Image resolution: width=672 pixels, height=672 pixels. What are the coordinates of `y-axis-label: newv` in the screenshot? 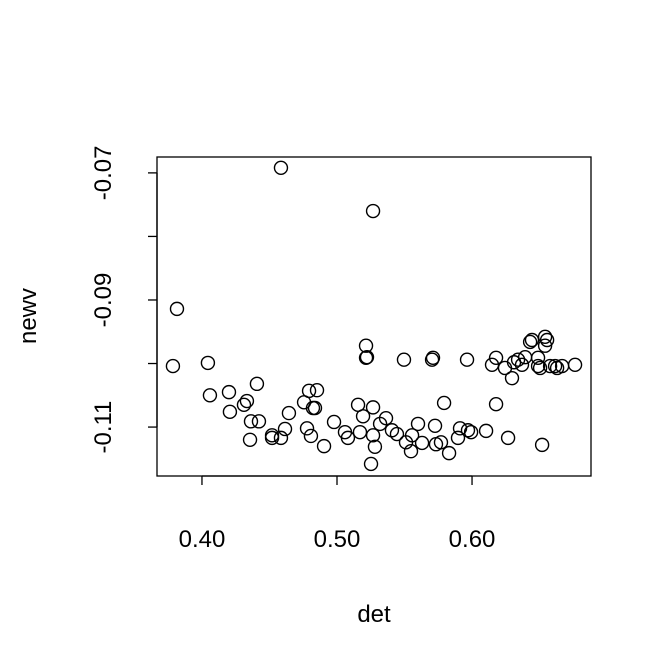 It's located at (28, 316).